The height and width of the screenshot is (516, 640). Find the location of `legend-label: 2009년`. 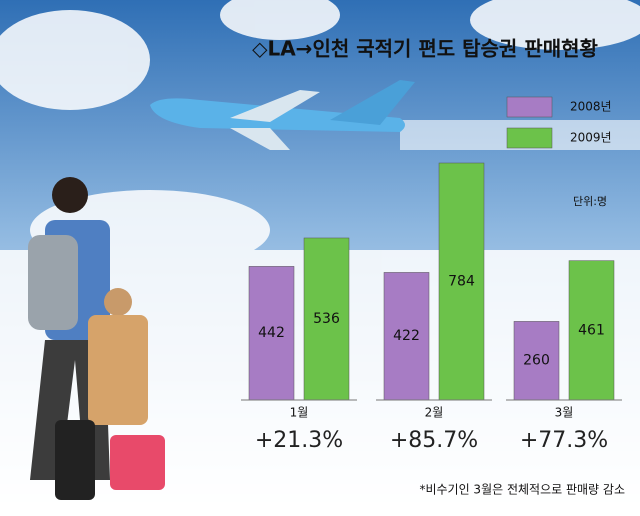

legend-label: 2009년 is located at coordinates (591, 138).